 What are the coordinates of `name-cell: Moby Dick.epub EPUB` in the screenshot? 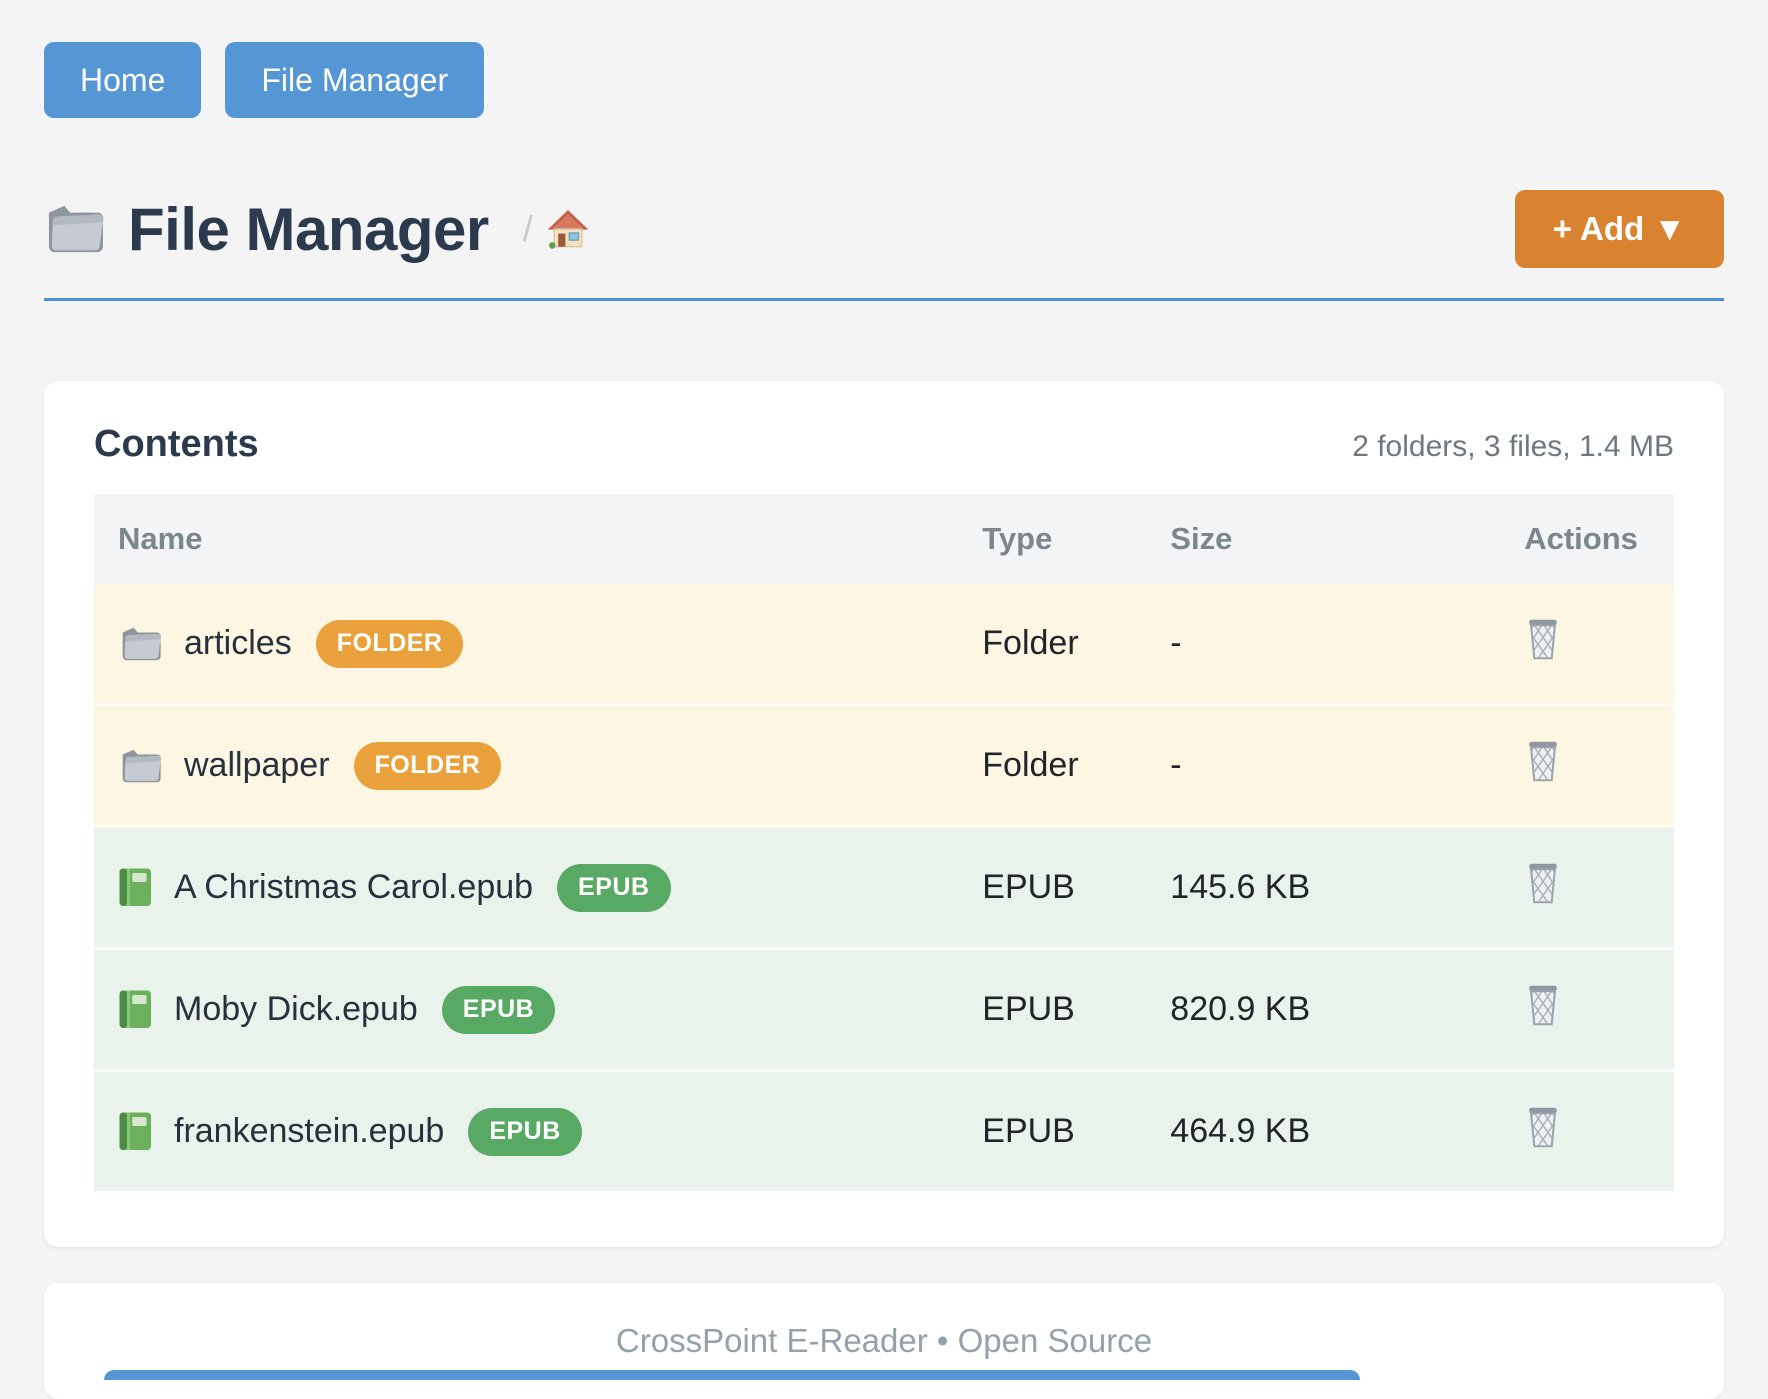 It's located at (526, 1009).